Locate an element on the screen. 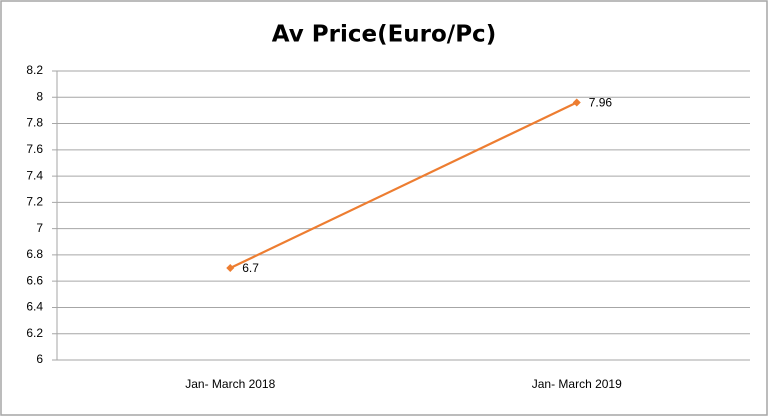  y-tick-label: 6.8 is located at coordinates (34, 254).